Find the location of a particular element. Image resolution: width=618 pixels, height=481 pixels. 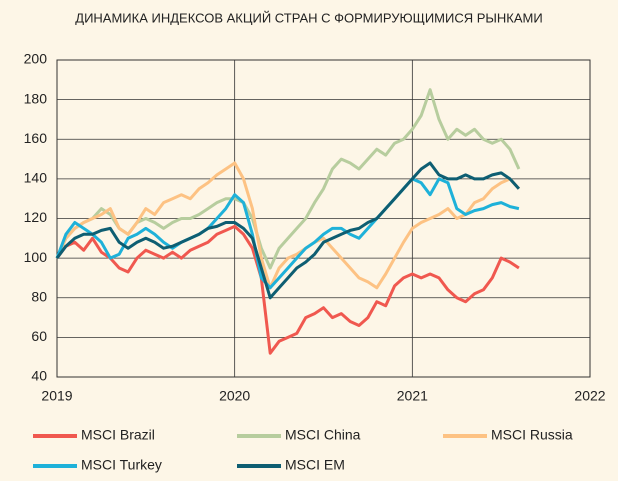

x-tick-label: 2021 is located at coordinates (412, 396).